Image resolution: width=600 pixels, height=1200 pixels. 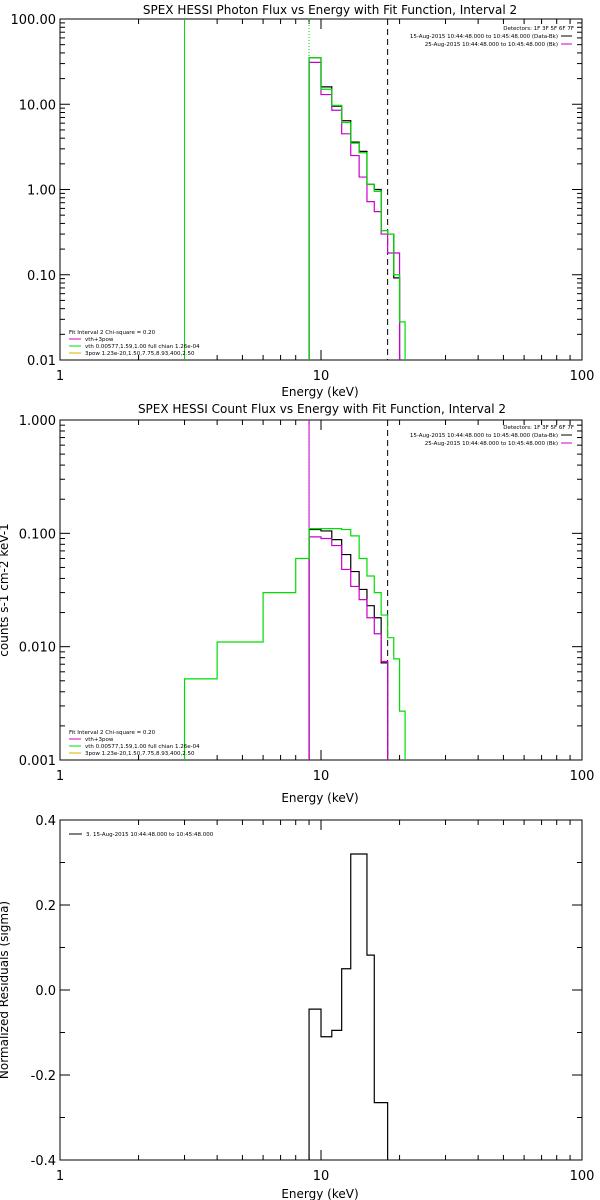 I want to click on panel1-xlabel: Energy (keV), so click(x=319, y=392).